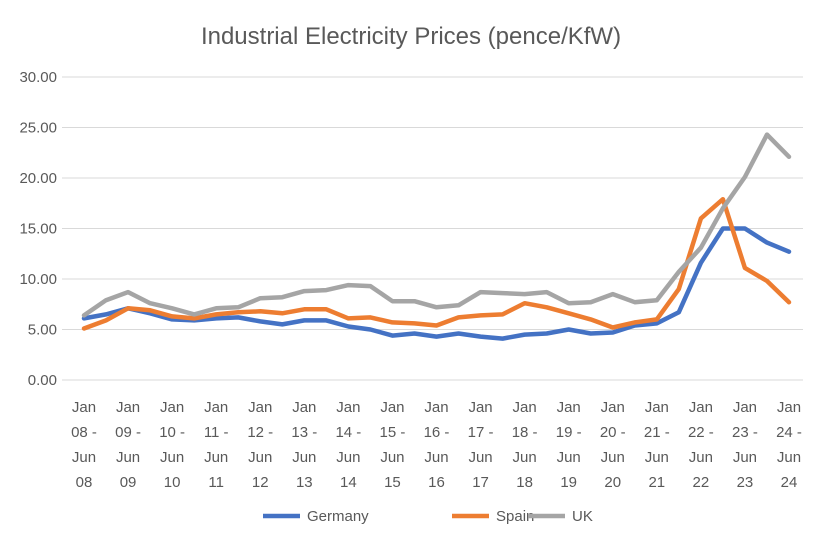 The height and width of the screenshot is (545, 826). I want to click on x-tick-label: Jan 14 - Jun 14, so click(348, 445).